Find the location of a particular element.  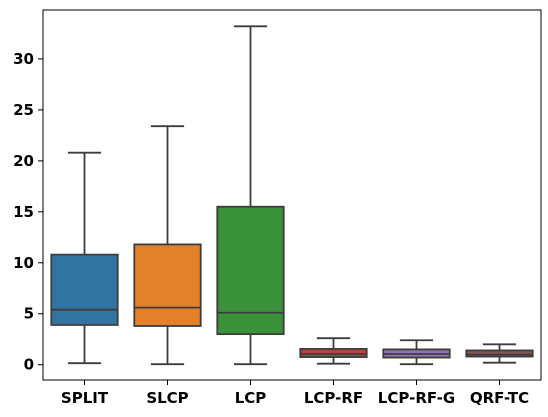

x-tick-label: QRF-TC is located at coordinates (499, 398).